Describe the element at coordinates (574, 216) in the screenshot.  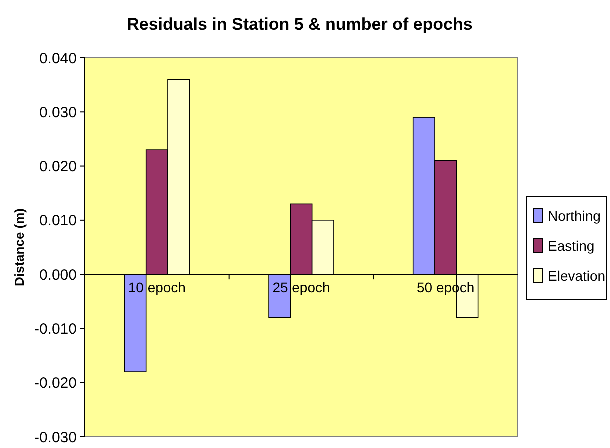
I see `legend-label: Northing` at that location.